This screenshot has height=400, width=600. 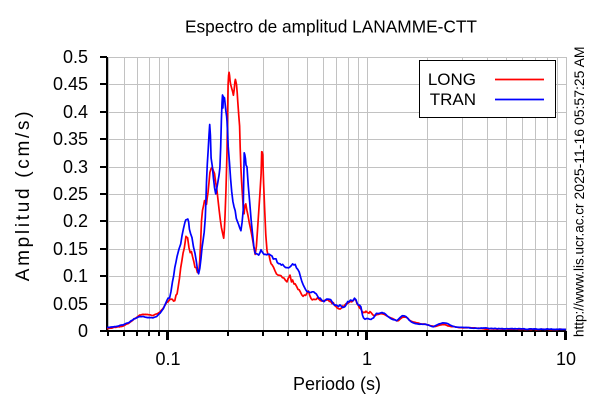 I want to click on svg-text: 10, so click(x=566, y=359).